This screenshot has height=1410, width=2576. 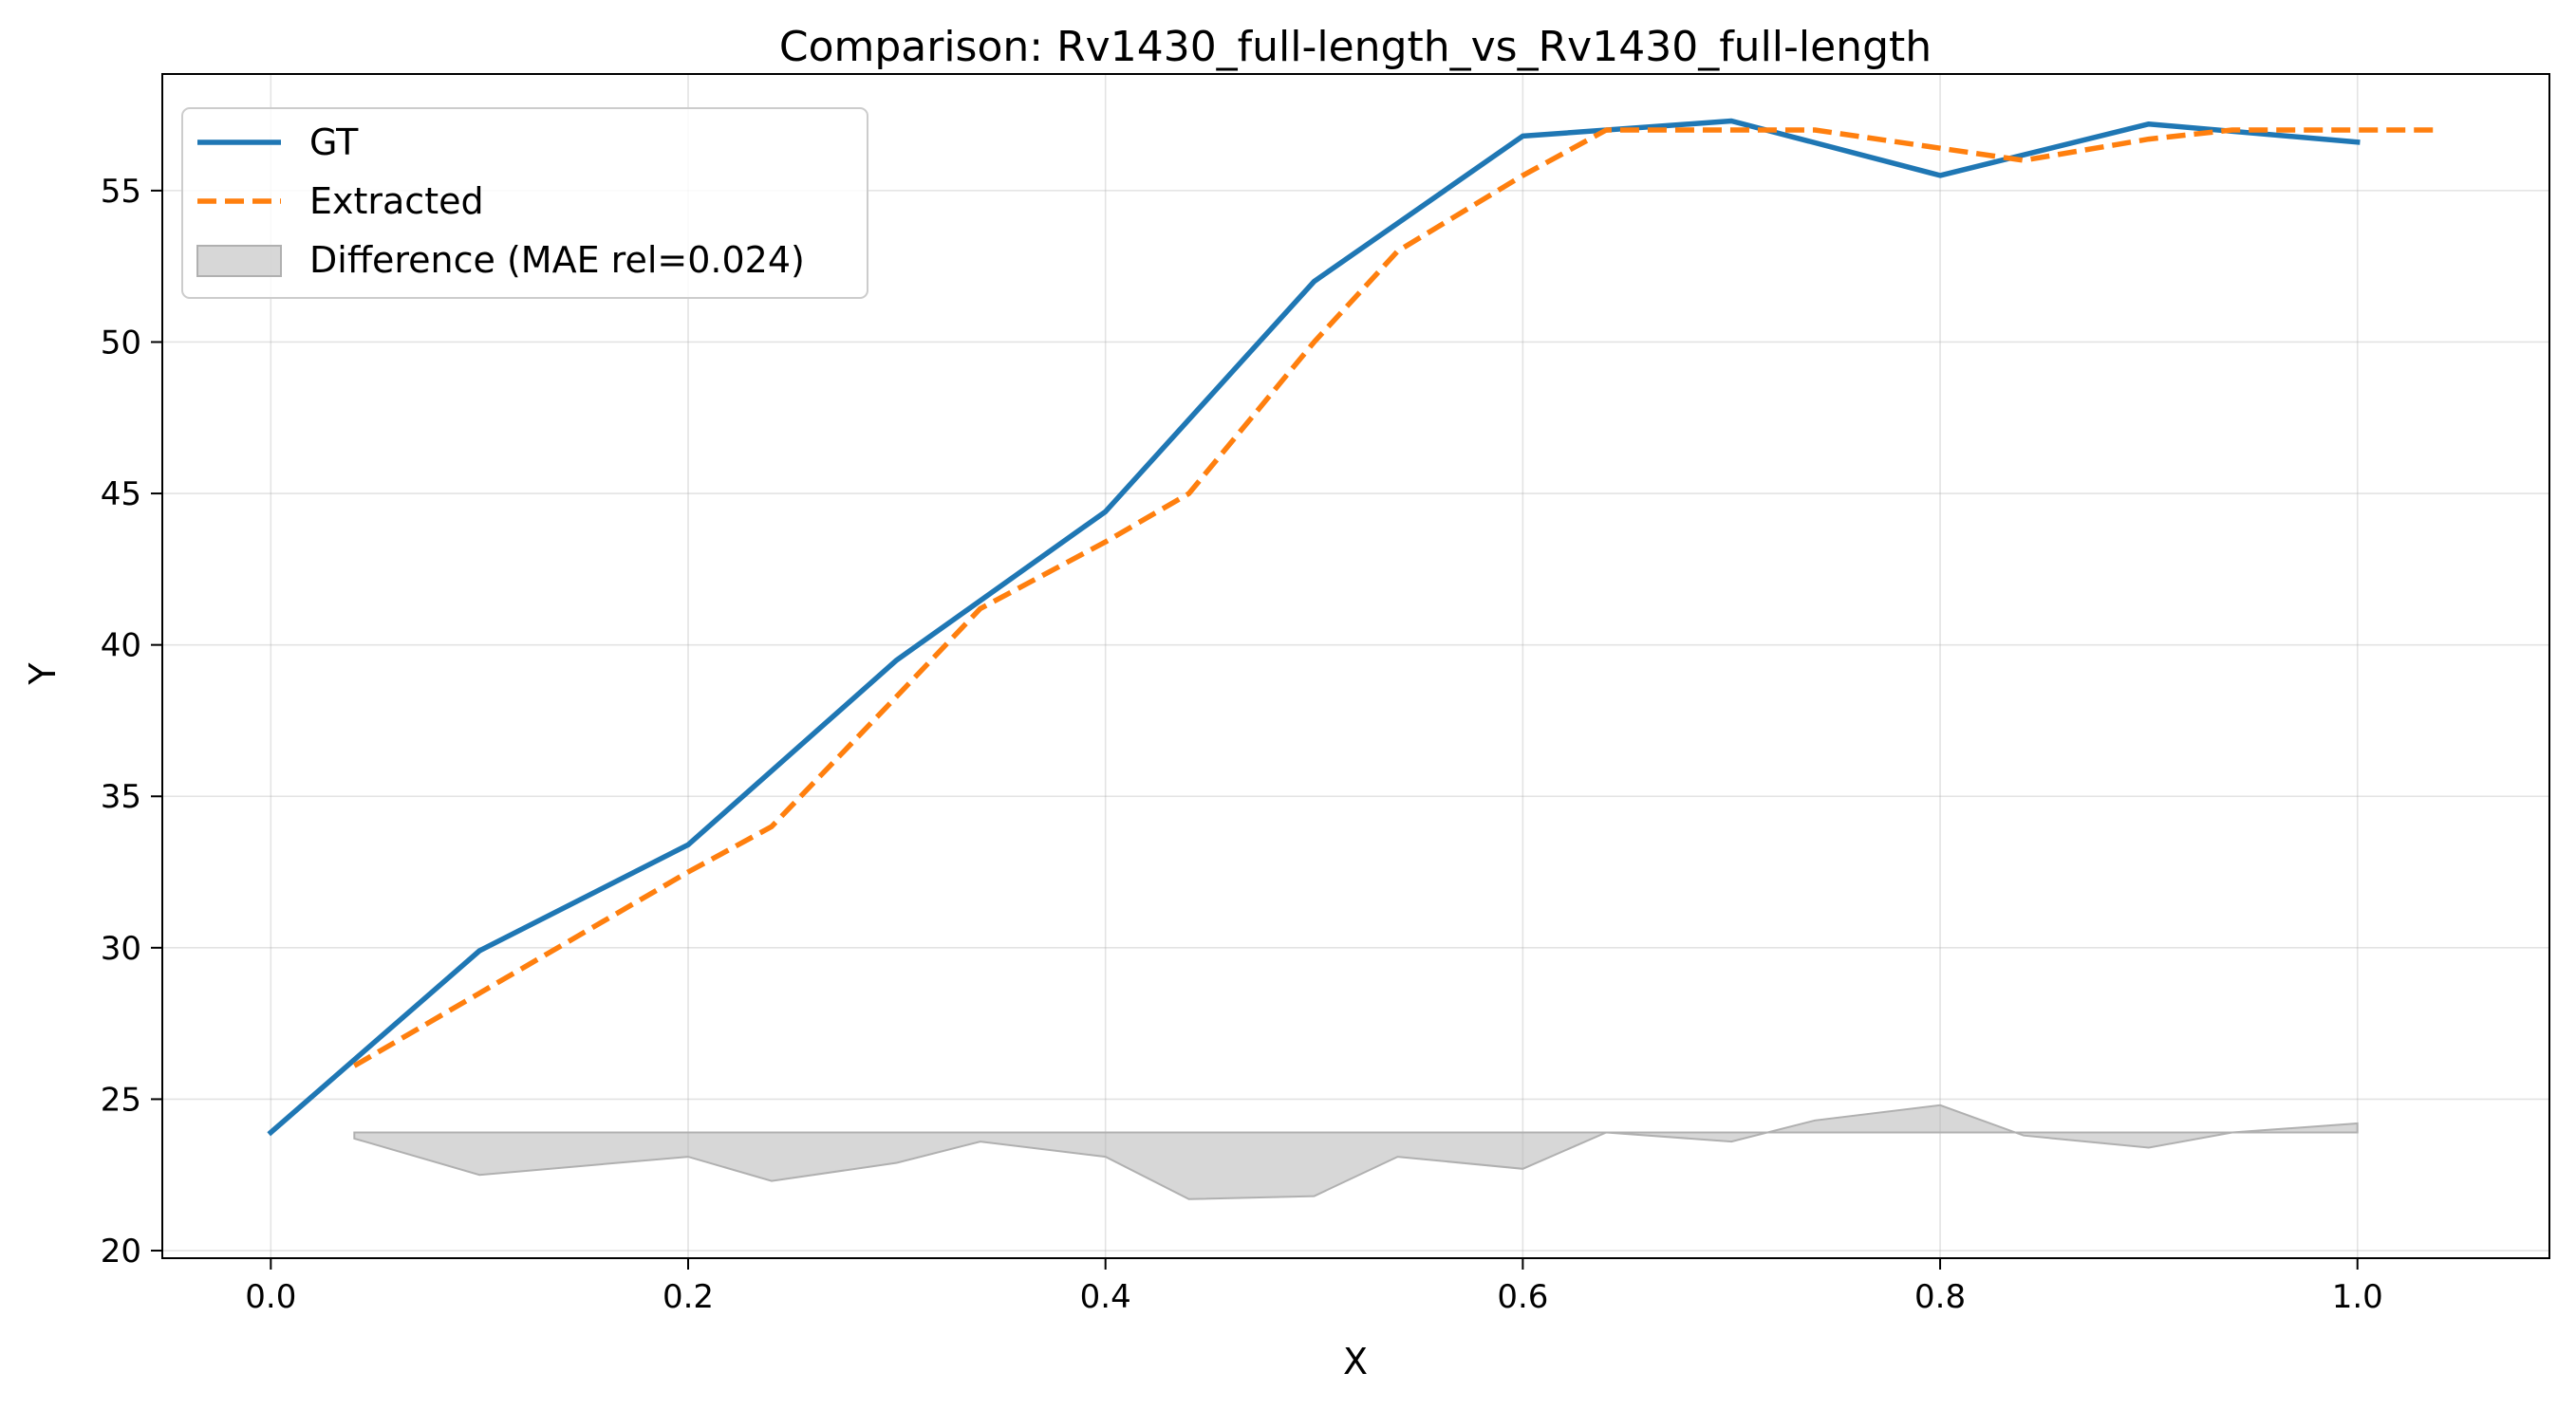 I want to click on difference-area-group, so click(x=1356, y=1152).